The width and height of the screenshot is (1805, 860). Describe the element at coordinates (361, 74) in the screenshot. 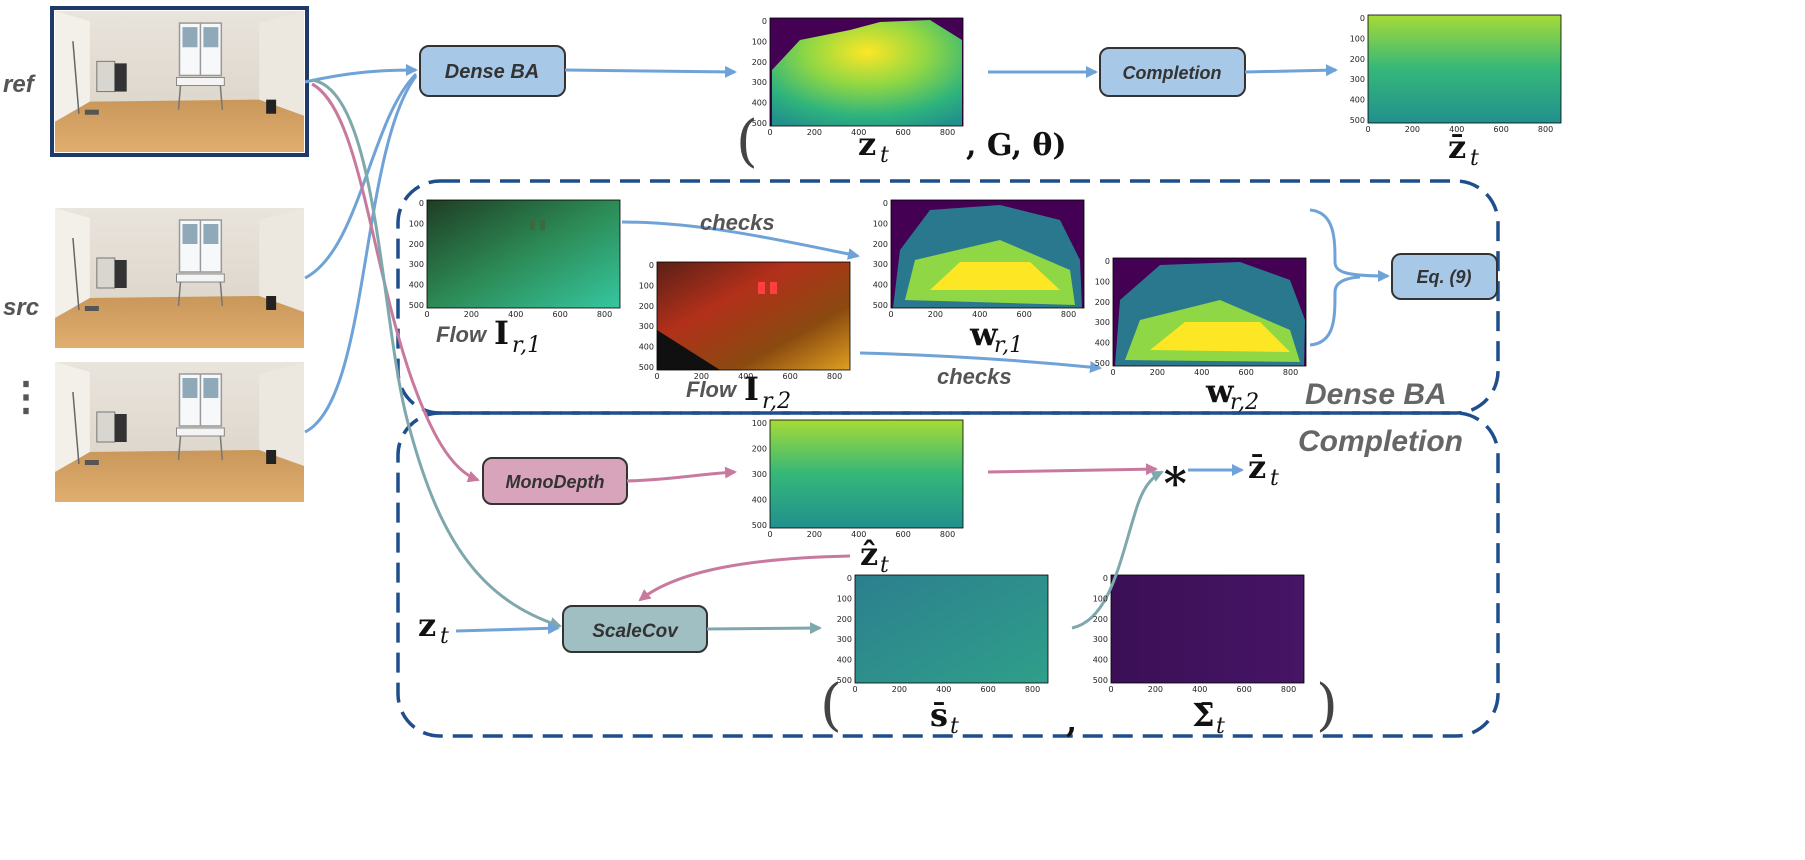

I see `ref-to-densebar-arrow` at that location.